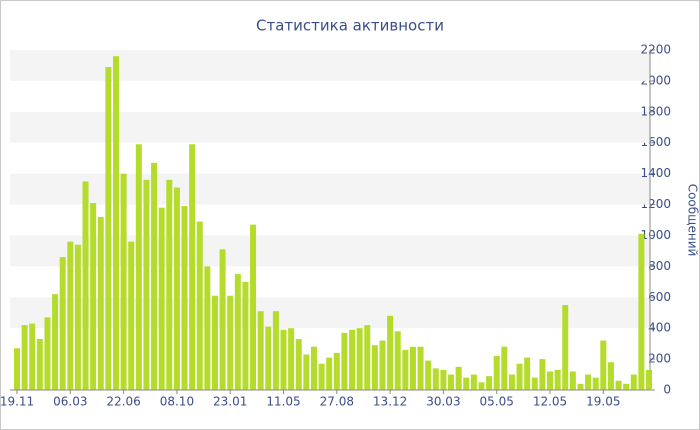 The height and width of the screenshot is (430, 700). I want to click on y-tick-label: 800, so click(659, 266).